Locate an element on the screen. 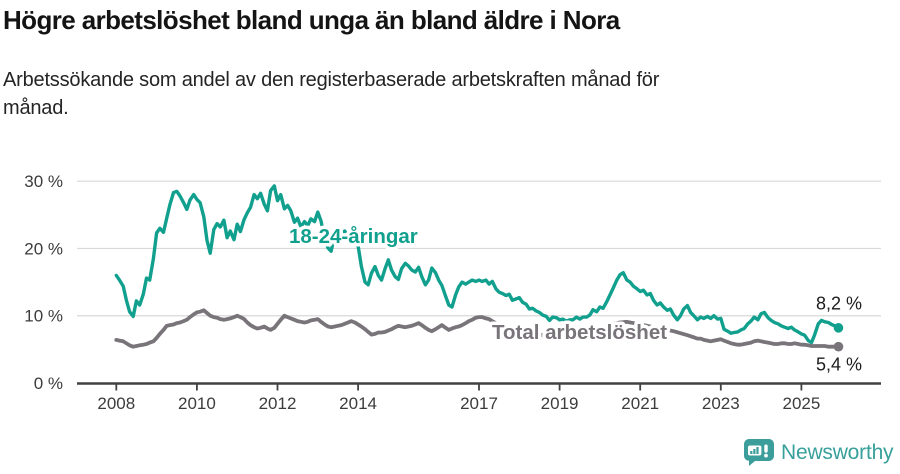 The image size is (900, 474). newsworthy-logo: Newsworthy is located at coordinates (818, 452).